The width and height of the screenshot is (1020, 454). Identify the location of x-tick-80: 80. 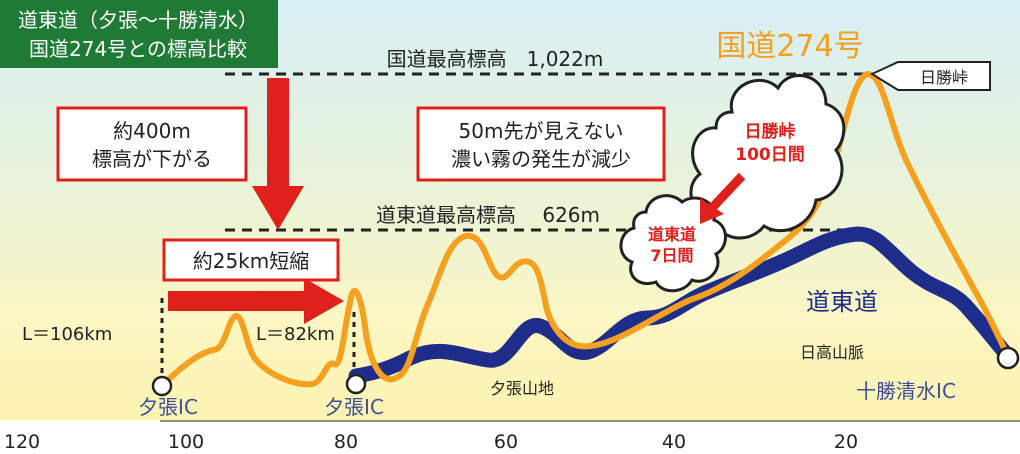
(346, 442).